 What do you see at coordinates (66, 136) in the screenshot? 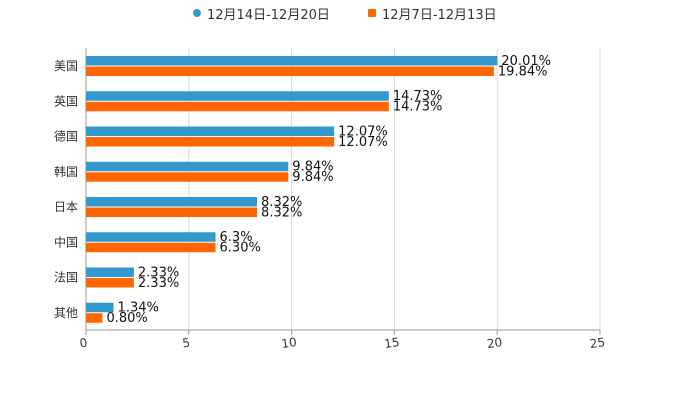
I see `y-category-label: 德国` at bounding box center [66, 136].